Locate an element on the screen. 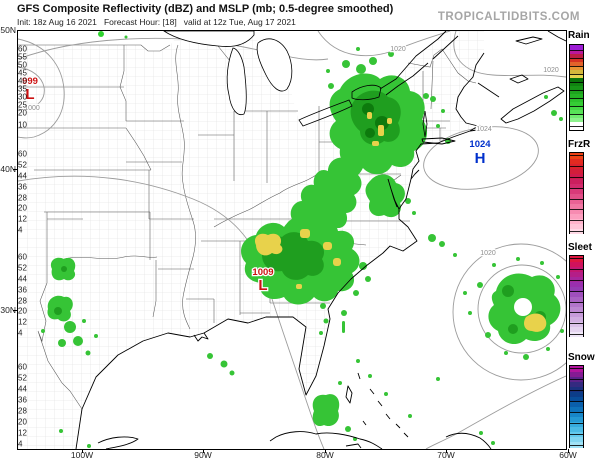 Image resolution: width=600 pixels, height=461 pixels. low-center-symbol: L is located at coordinates (262, 285).